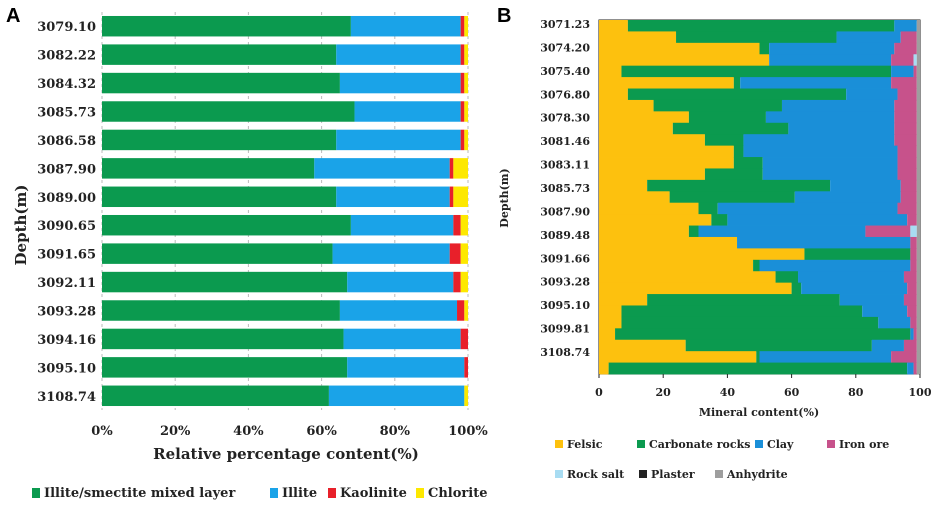  I want to click on y-tick-label: 3082.22, so click(66, 56).